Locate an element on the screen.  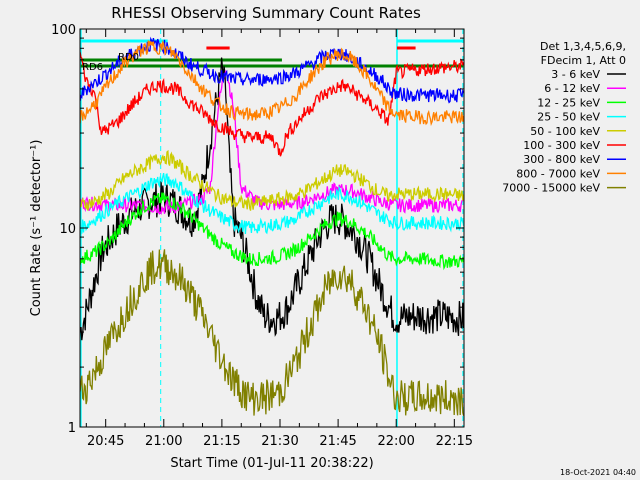
legend-label: 7000 - 15000 keV is located at coordinates (551, 188).